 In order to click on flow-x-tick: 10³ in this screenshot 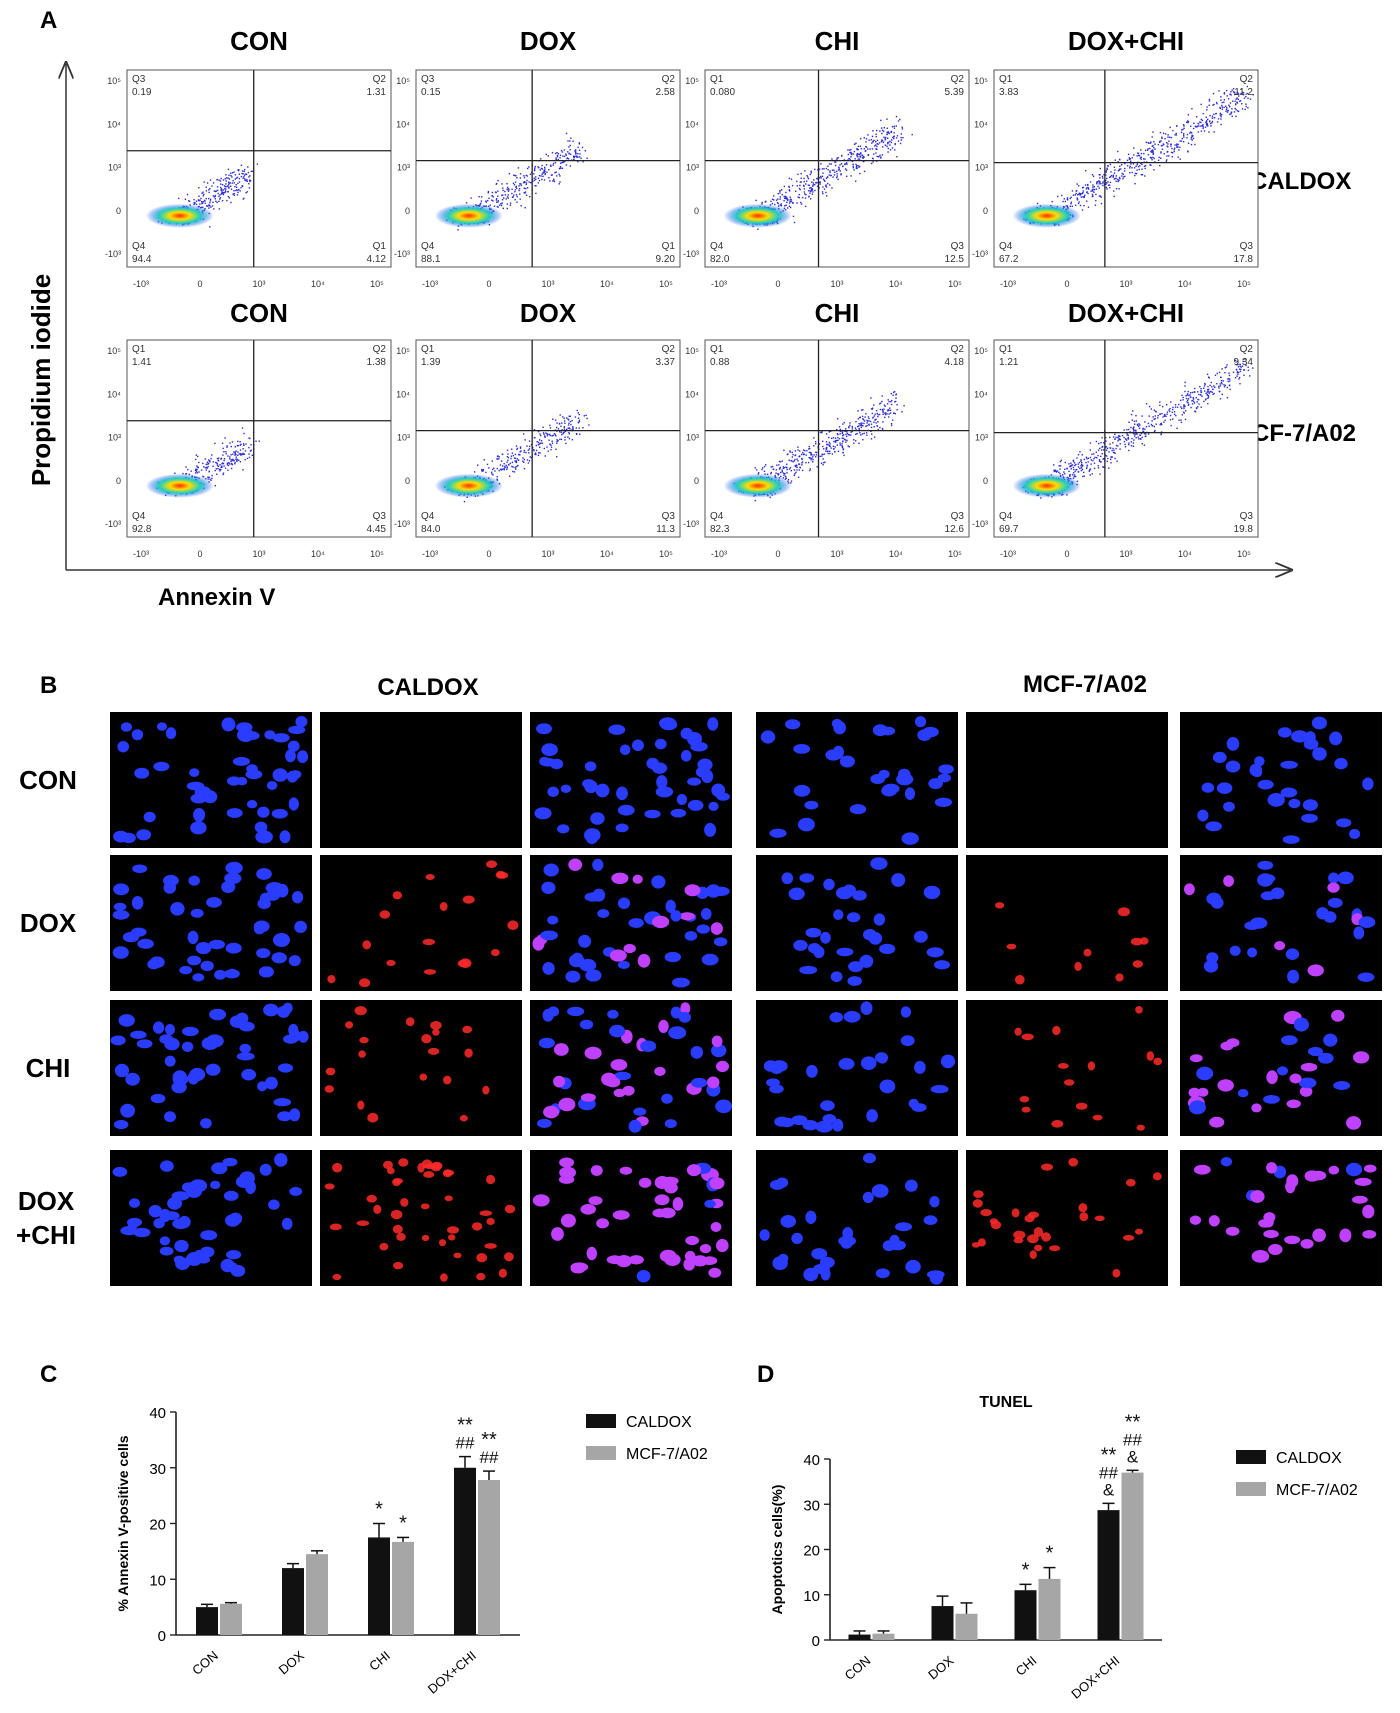, I will do `click(258, 554)`.